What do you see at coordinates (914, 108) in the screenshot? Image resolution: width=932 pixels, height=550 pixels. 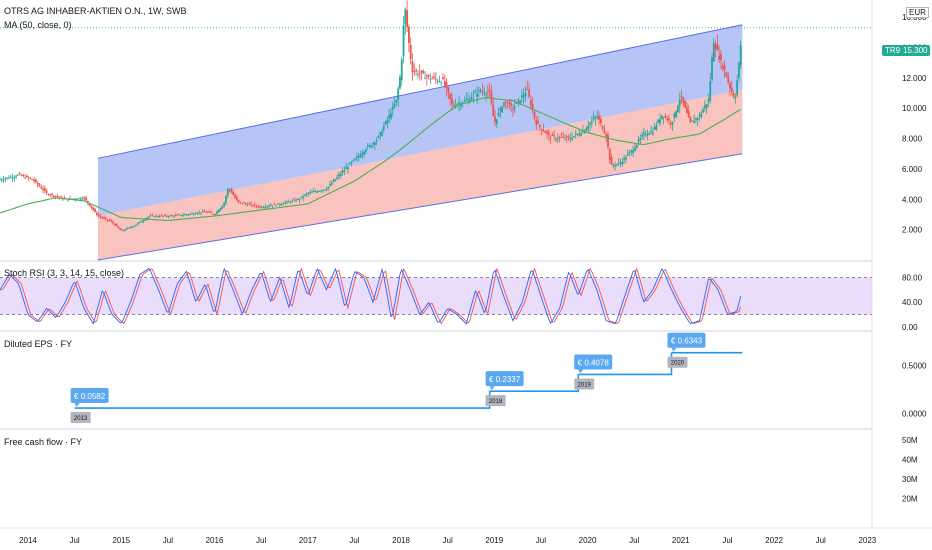 I see `price-axis-tick: 10.000` at bounding box center [914, 108].